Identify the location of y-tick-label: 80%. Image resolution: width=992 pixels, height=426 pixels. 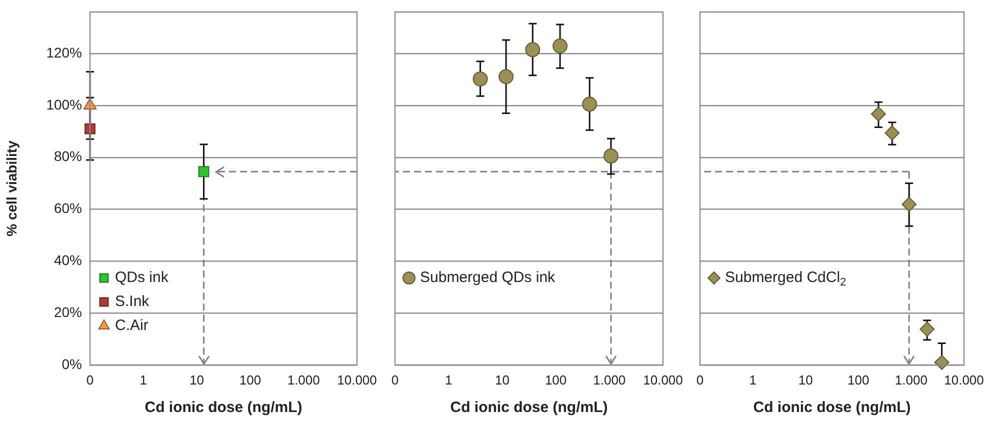
(68, 156).